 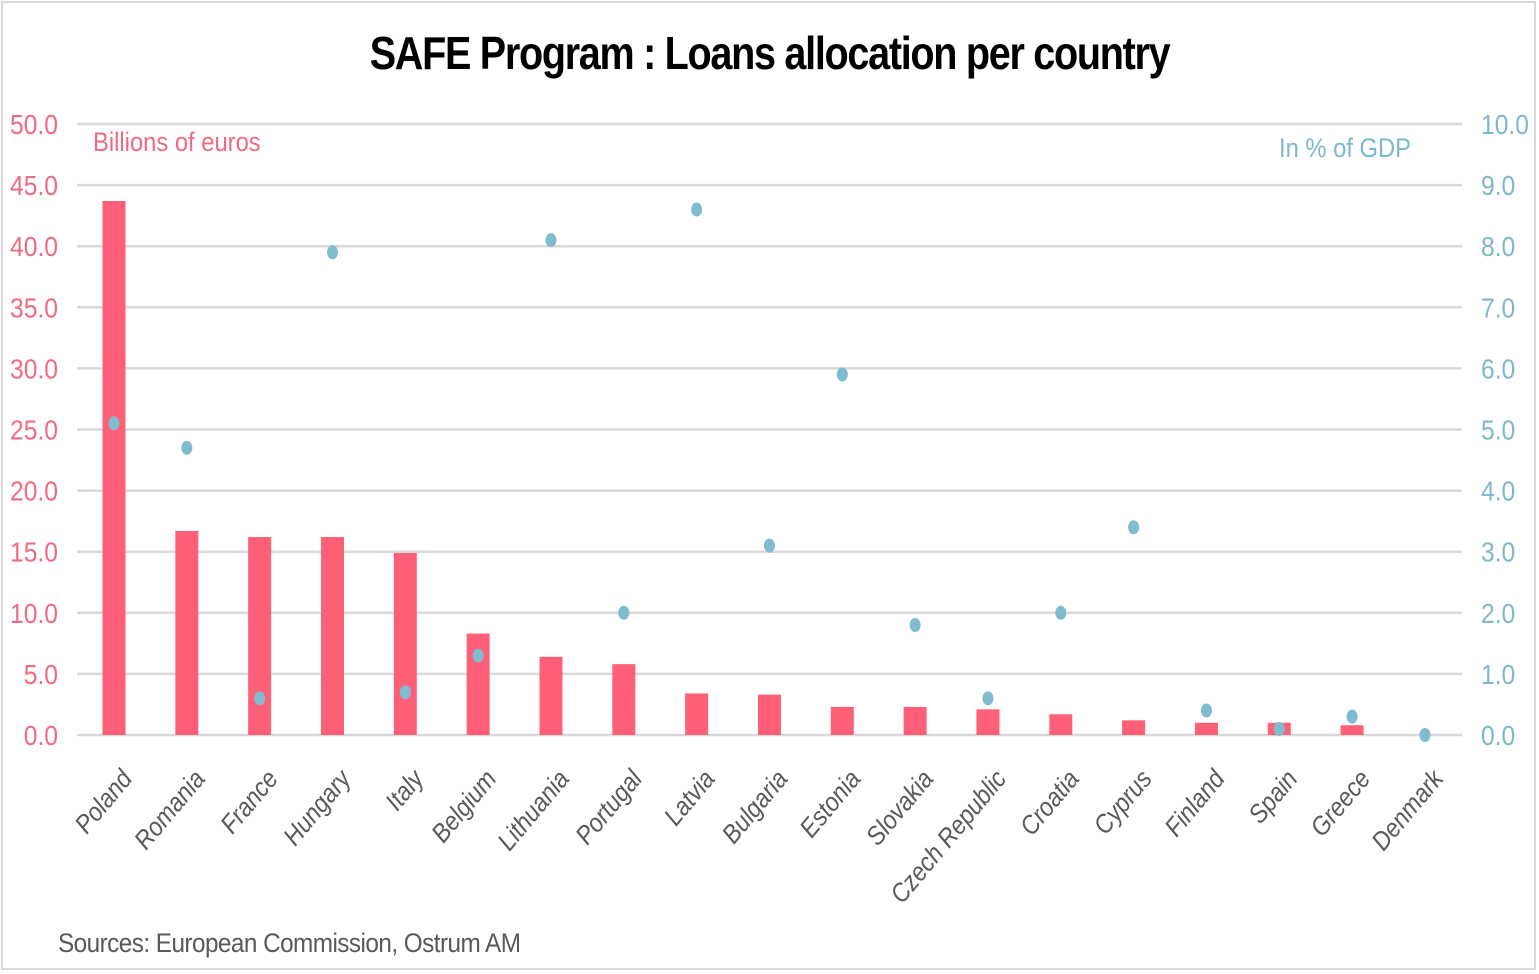 I want to click on category-label: Greece, so click(x=1340, y=803).